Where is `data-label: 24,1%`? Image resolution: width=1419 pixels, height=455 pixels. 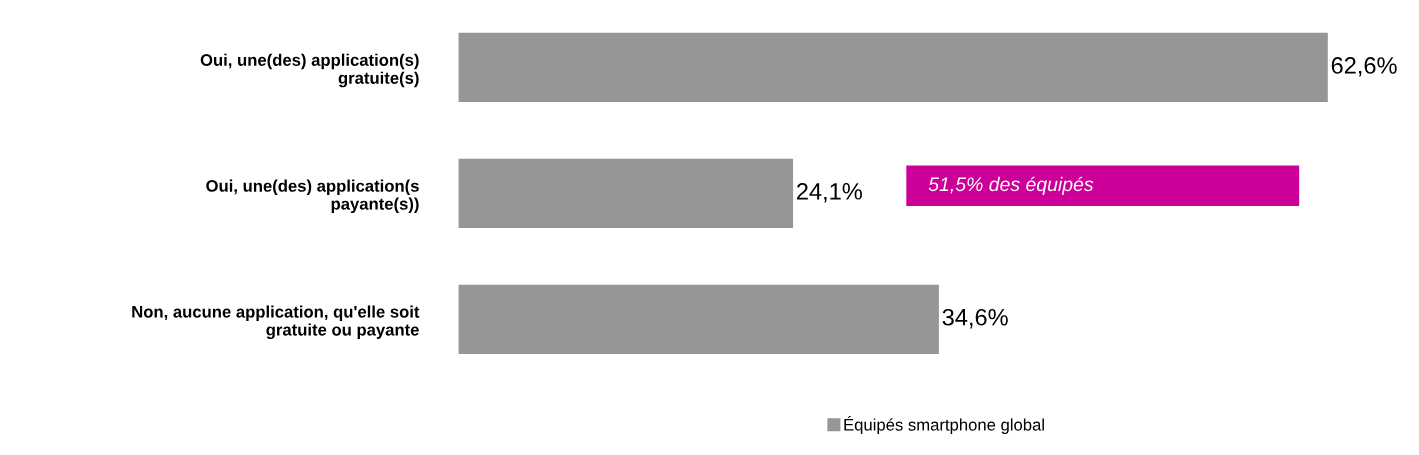
data-label: 24,1% is located at coordinates (829, 192).